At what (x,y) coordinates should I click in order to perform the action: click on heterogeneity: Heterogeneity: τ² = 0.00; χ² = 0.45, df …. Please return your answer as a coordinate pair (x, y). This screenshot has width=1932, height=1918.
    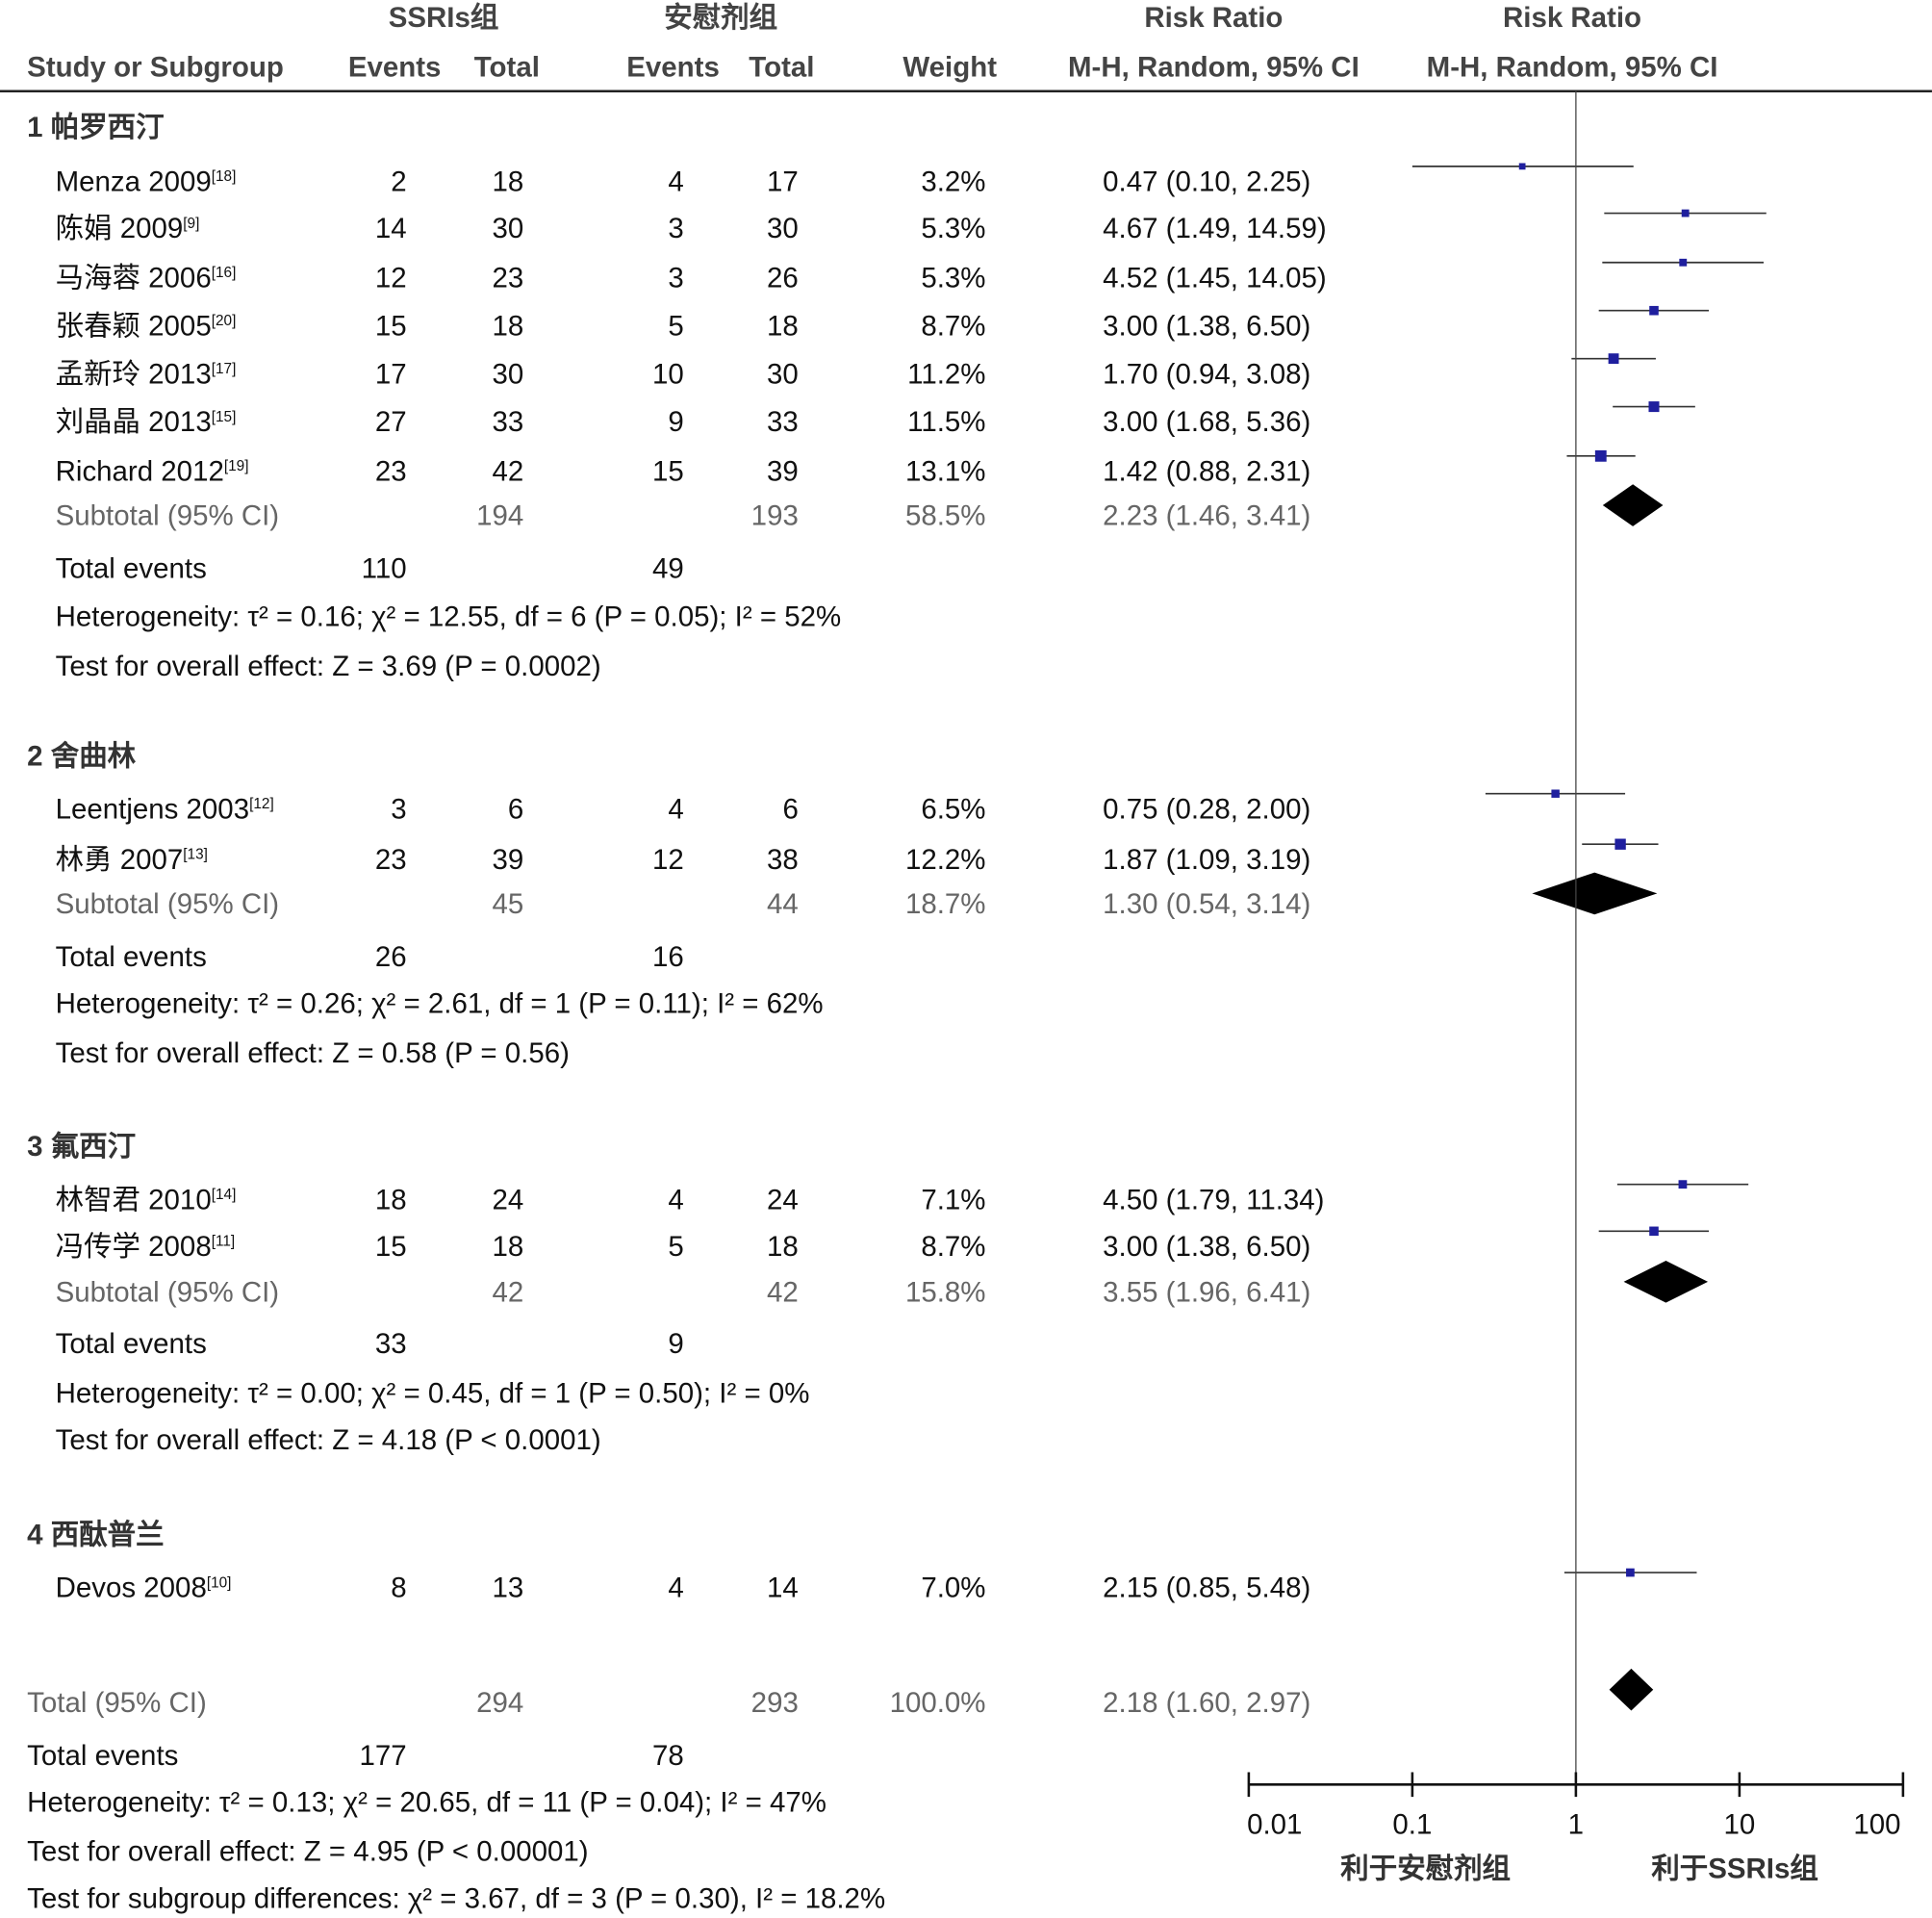
    Looking at the image, I should click on (433, 1392).